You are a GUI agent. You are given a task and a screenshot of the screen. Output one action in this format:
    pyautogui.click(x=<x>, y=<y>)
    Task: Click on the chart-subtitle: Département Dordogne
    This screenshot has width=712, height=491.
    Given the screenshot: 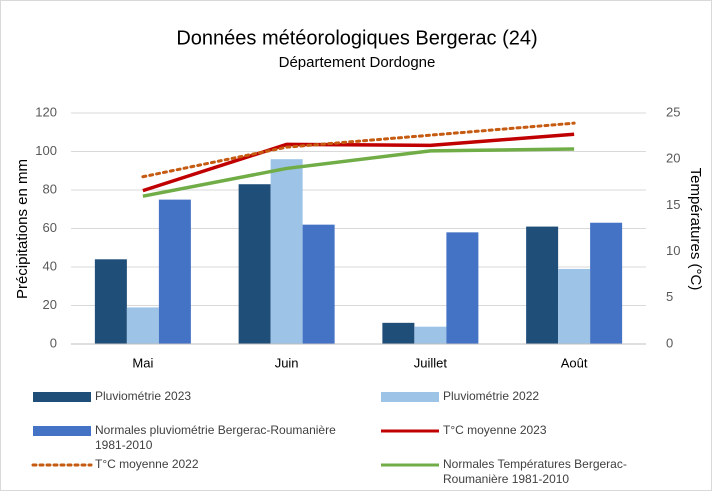 What is the action you would take?
    pyautogui.click(x=357, y=62)
    